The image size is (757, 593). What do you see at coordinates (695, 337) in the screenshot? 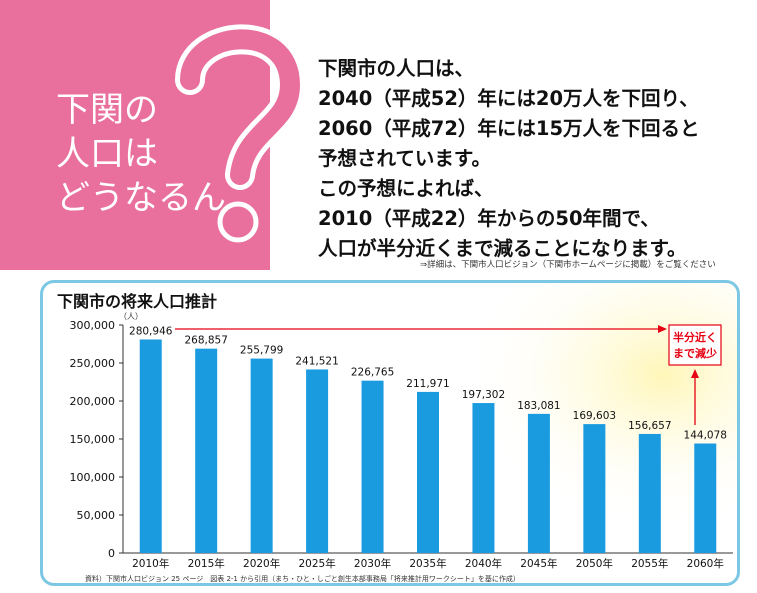
I see `annotation-line-1: 半分近く` at bounding box center [695, 337].